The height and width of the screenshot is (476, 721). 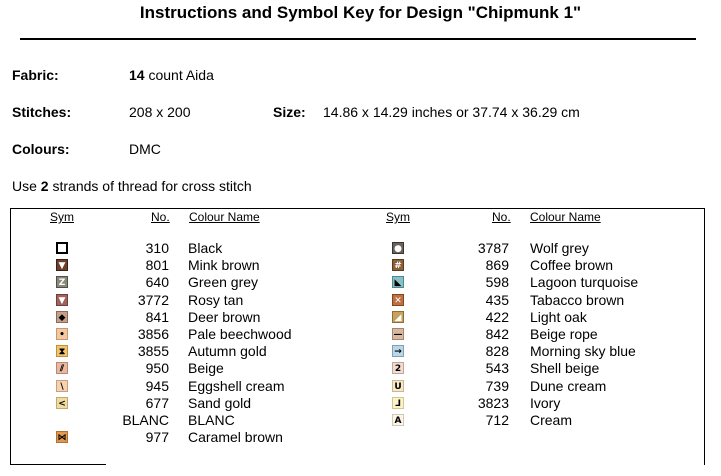 What do you see at coordinates (160, 112) in the screenshot?
I see `stitches-value: 208 x 200` at bounding box center [160, 112].